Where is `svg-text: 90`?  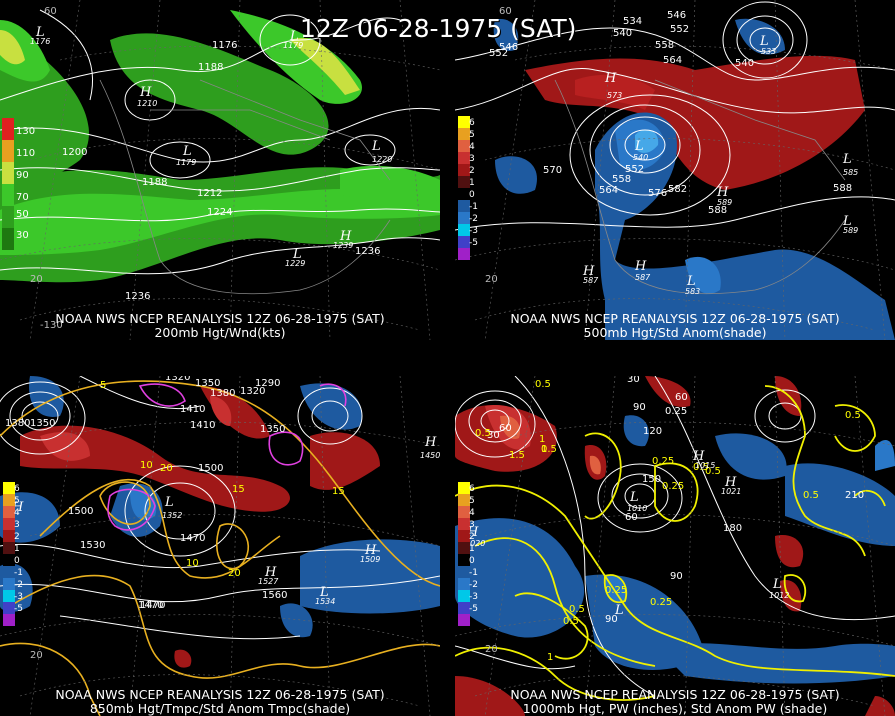
svg-text: 90 is located at coordinates (676, 576).